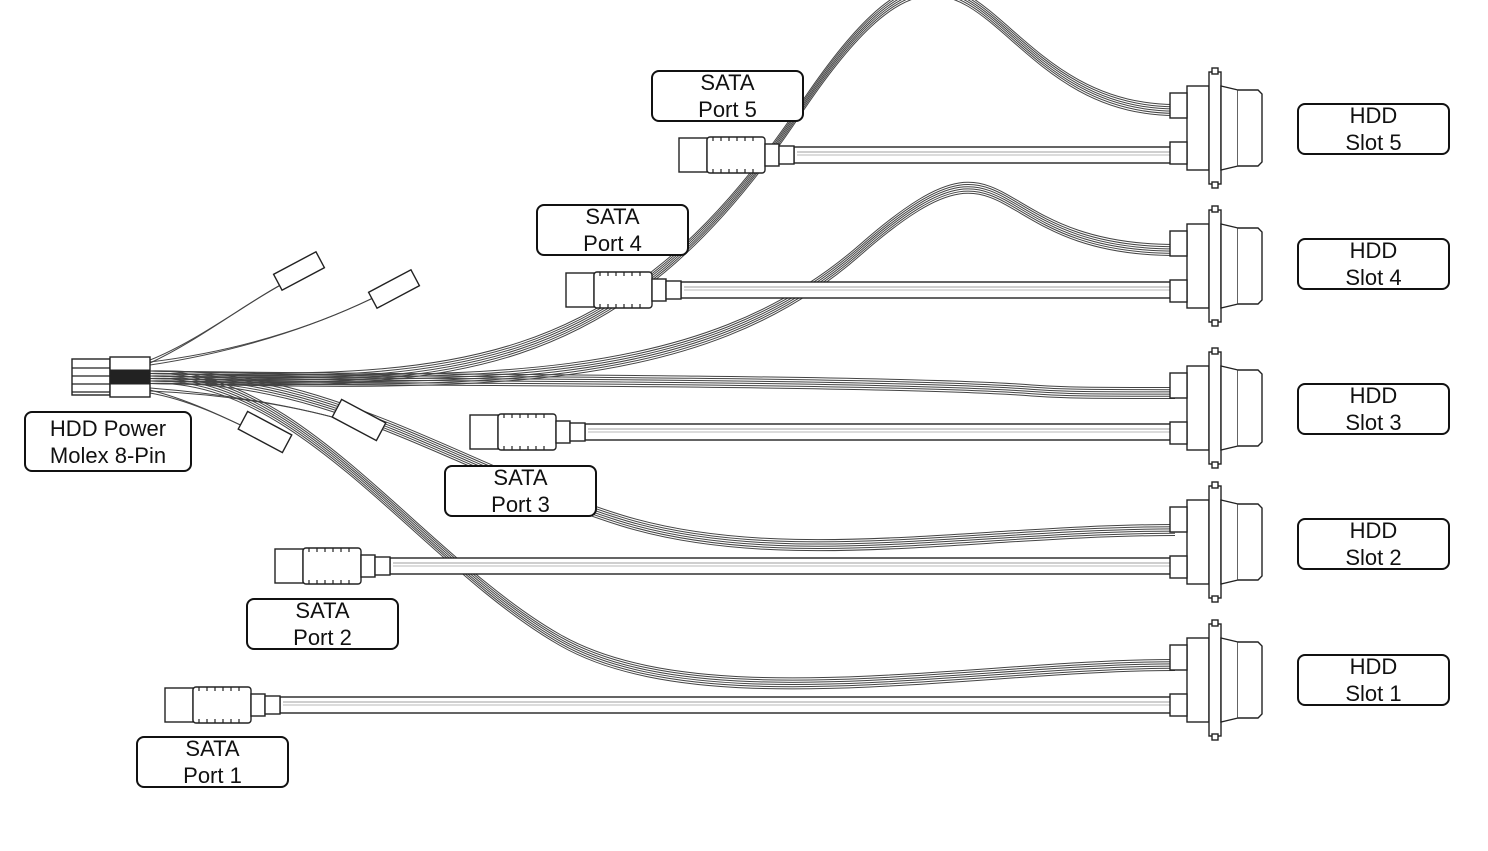  What do you see at coordinates (727, 109) in the screenshot?
I see `label-line: Port 5` at bounding box center [727, 109].